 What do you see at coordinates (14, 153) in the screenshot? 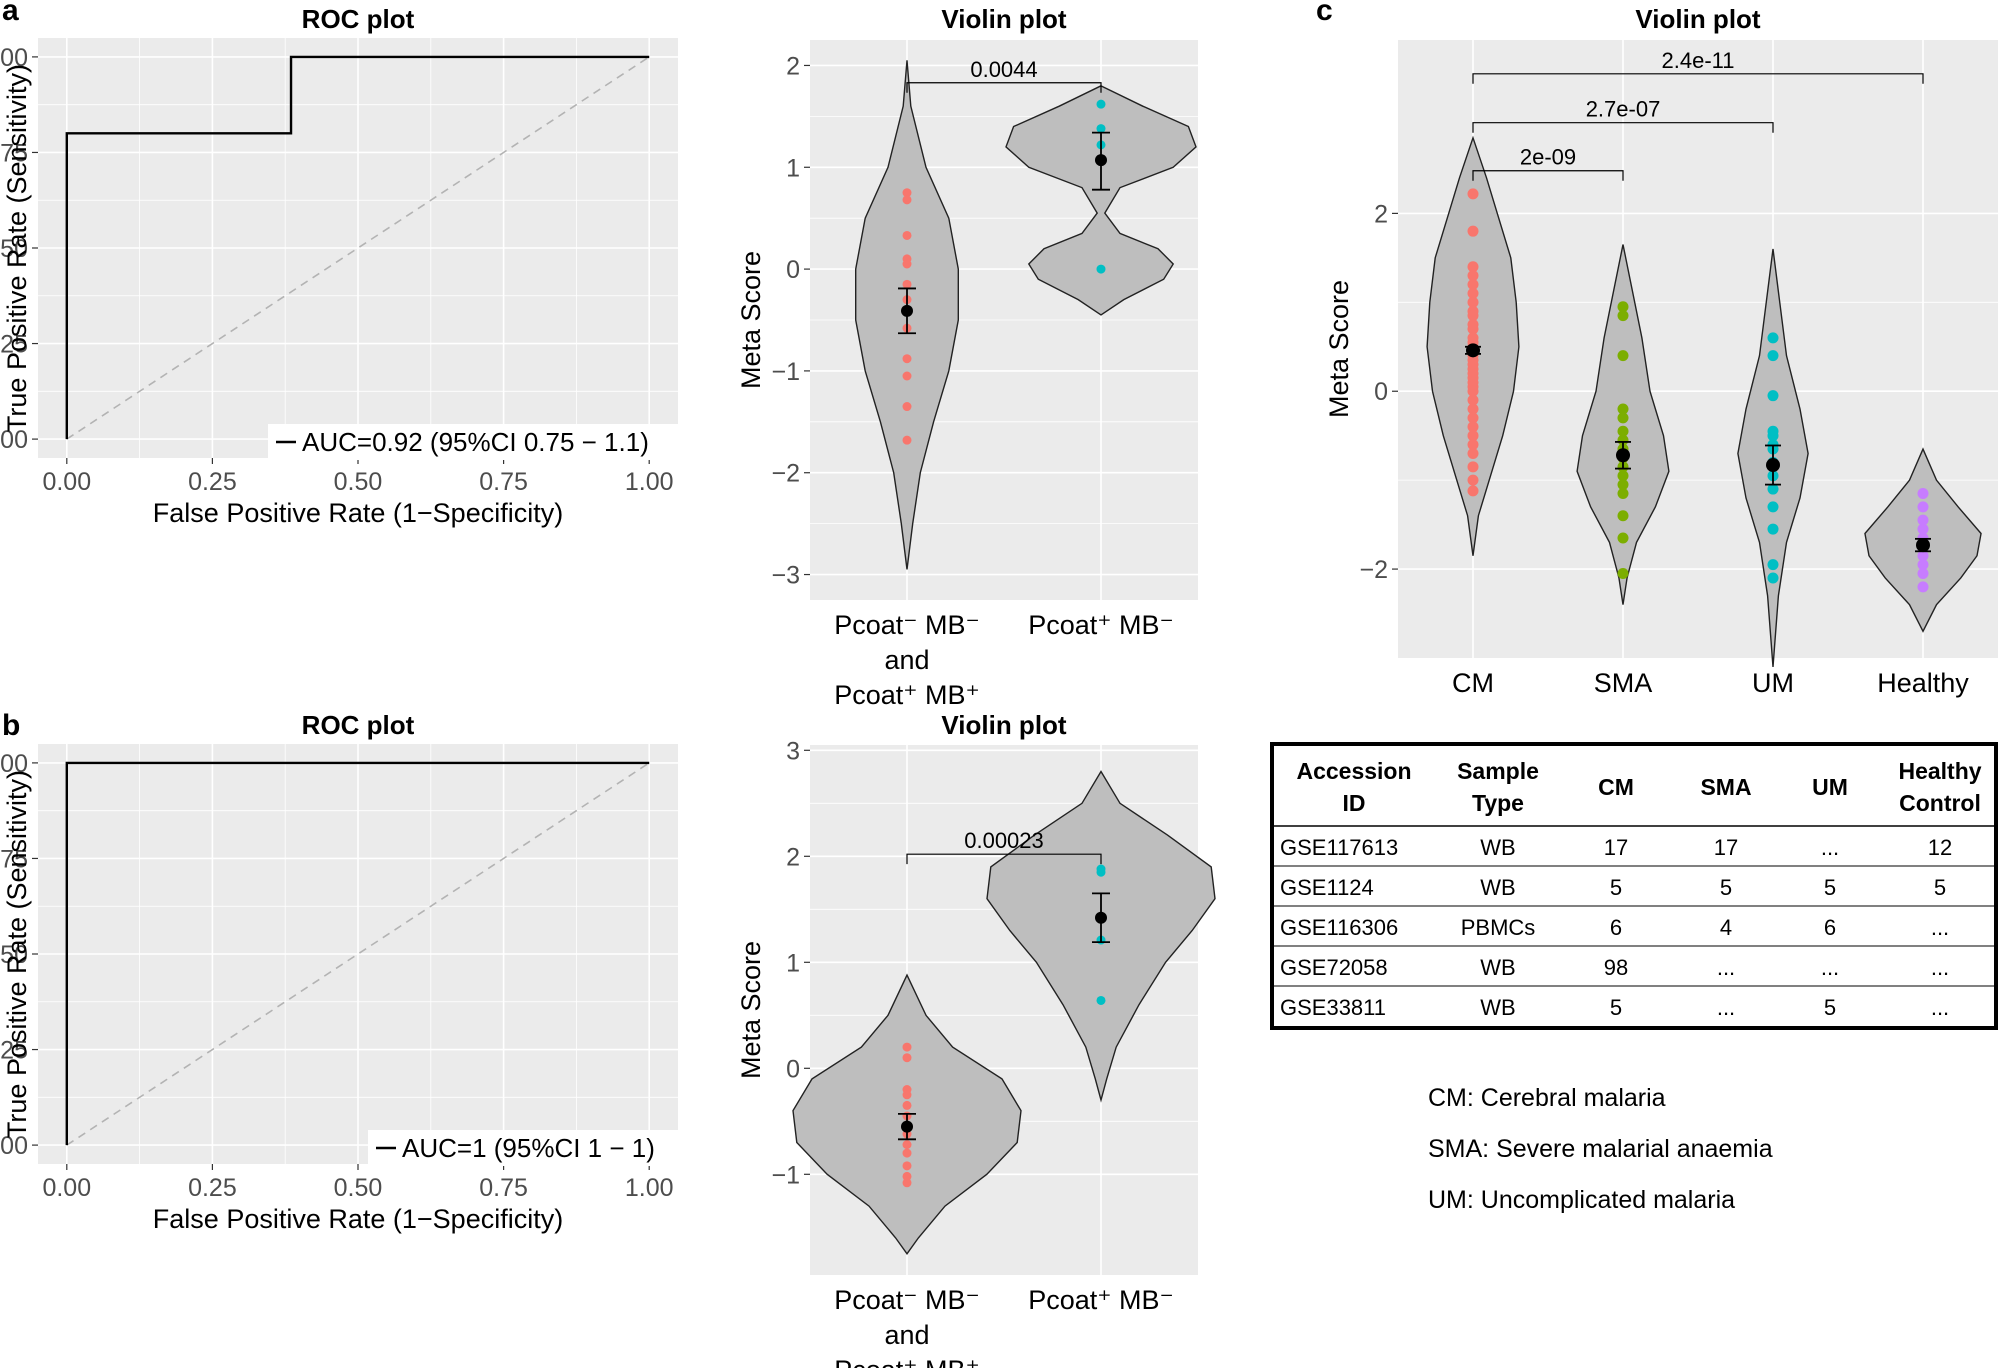
I see `y-tick-label: 0.75` at bounding box center [14, 153].